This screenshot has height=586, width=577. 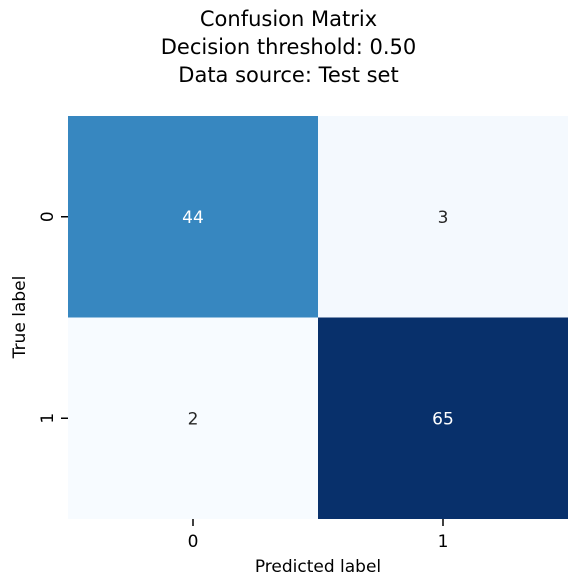 I want to click on x-tick-label-0: 0, so click(x=193, y=542).